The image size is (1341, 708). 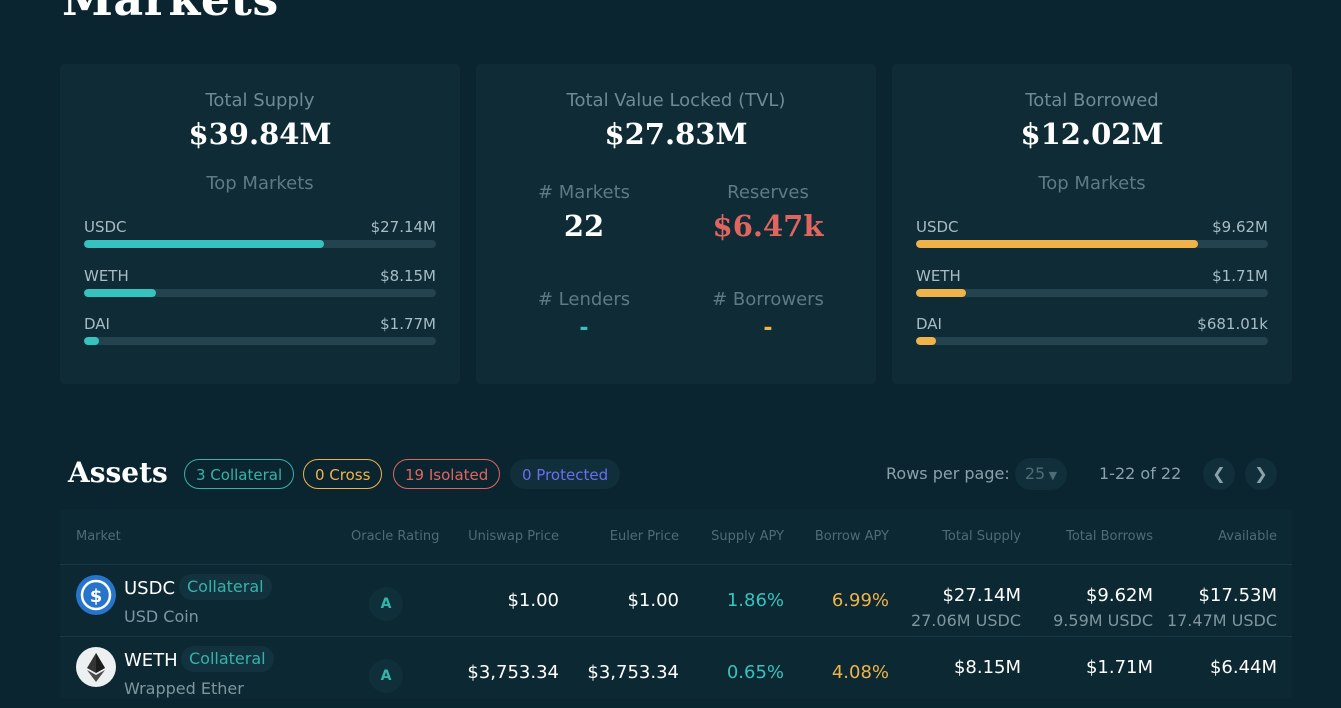 I want to click on filter-cross-pill: 0 Cross, so click(x=343, y=474).